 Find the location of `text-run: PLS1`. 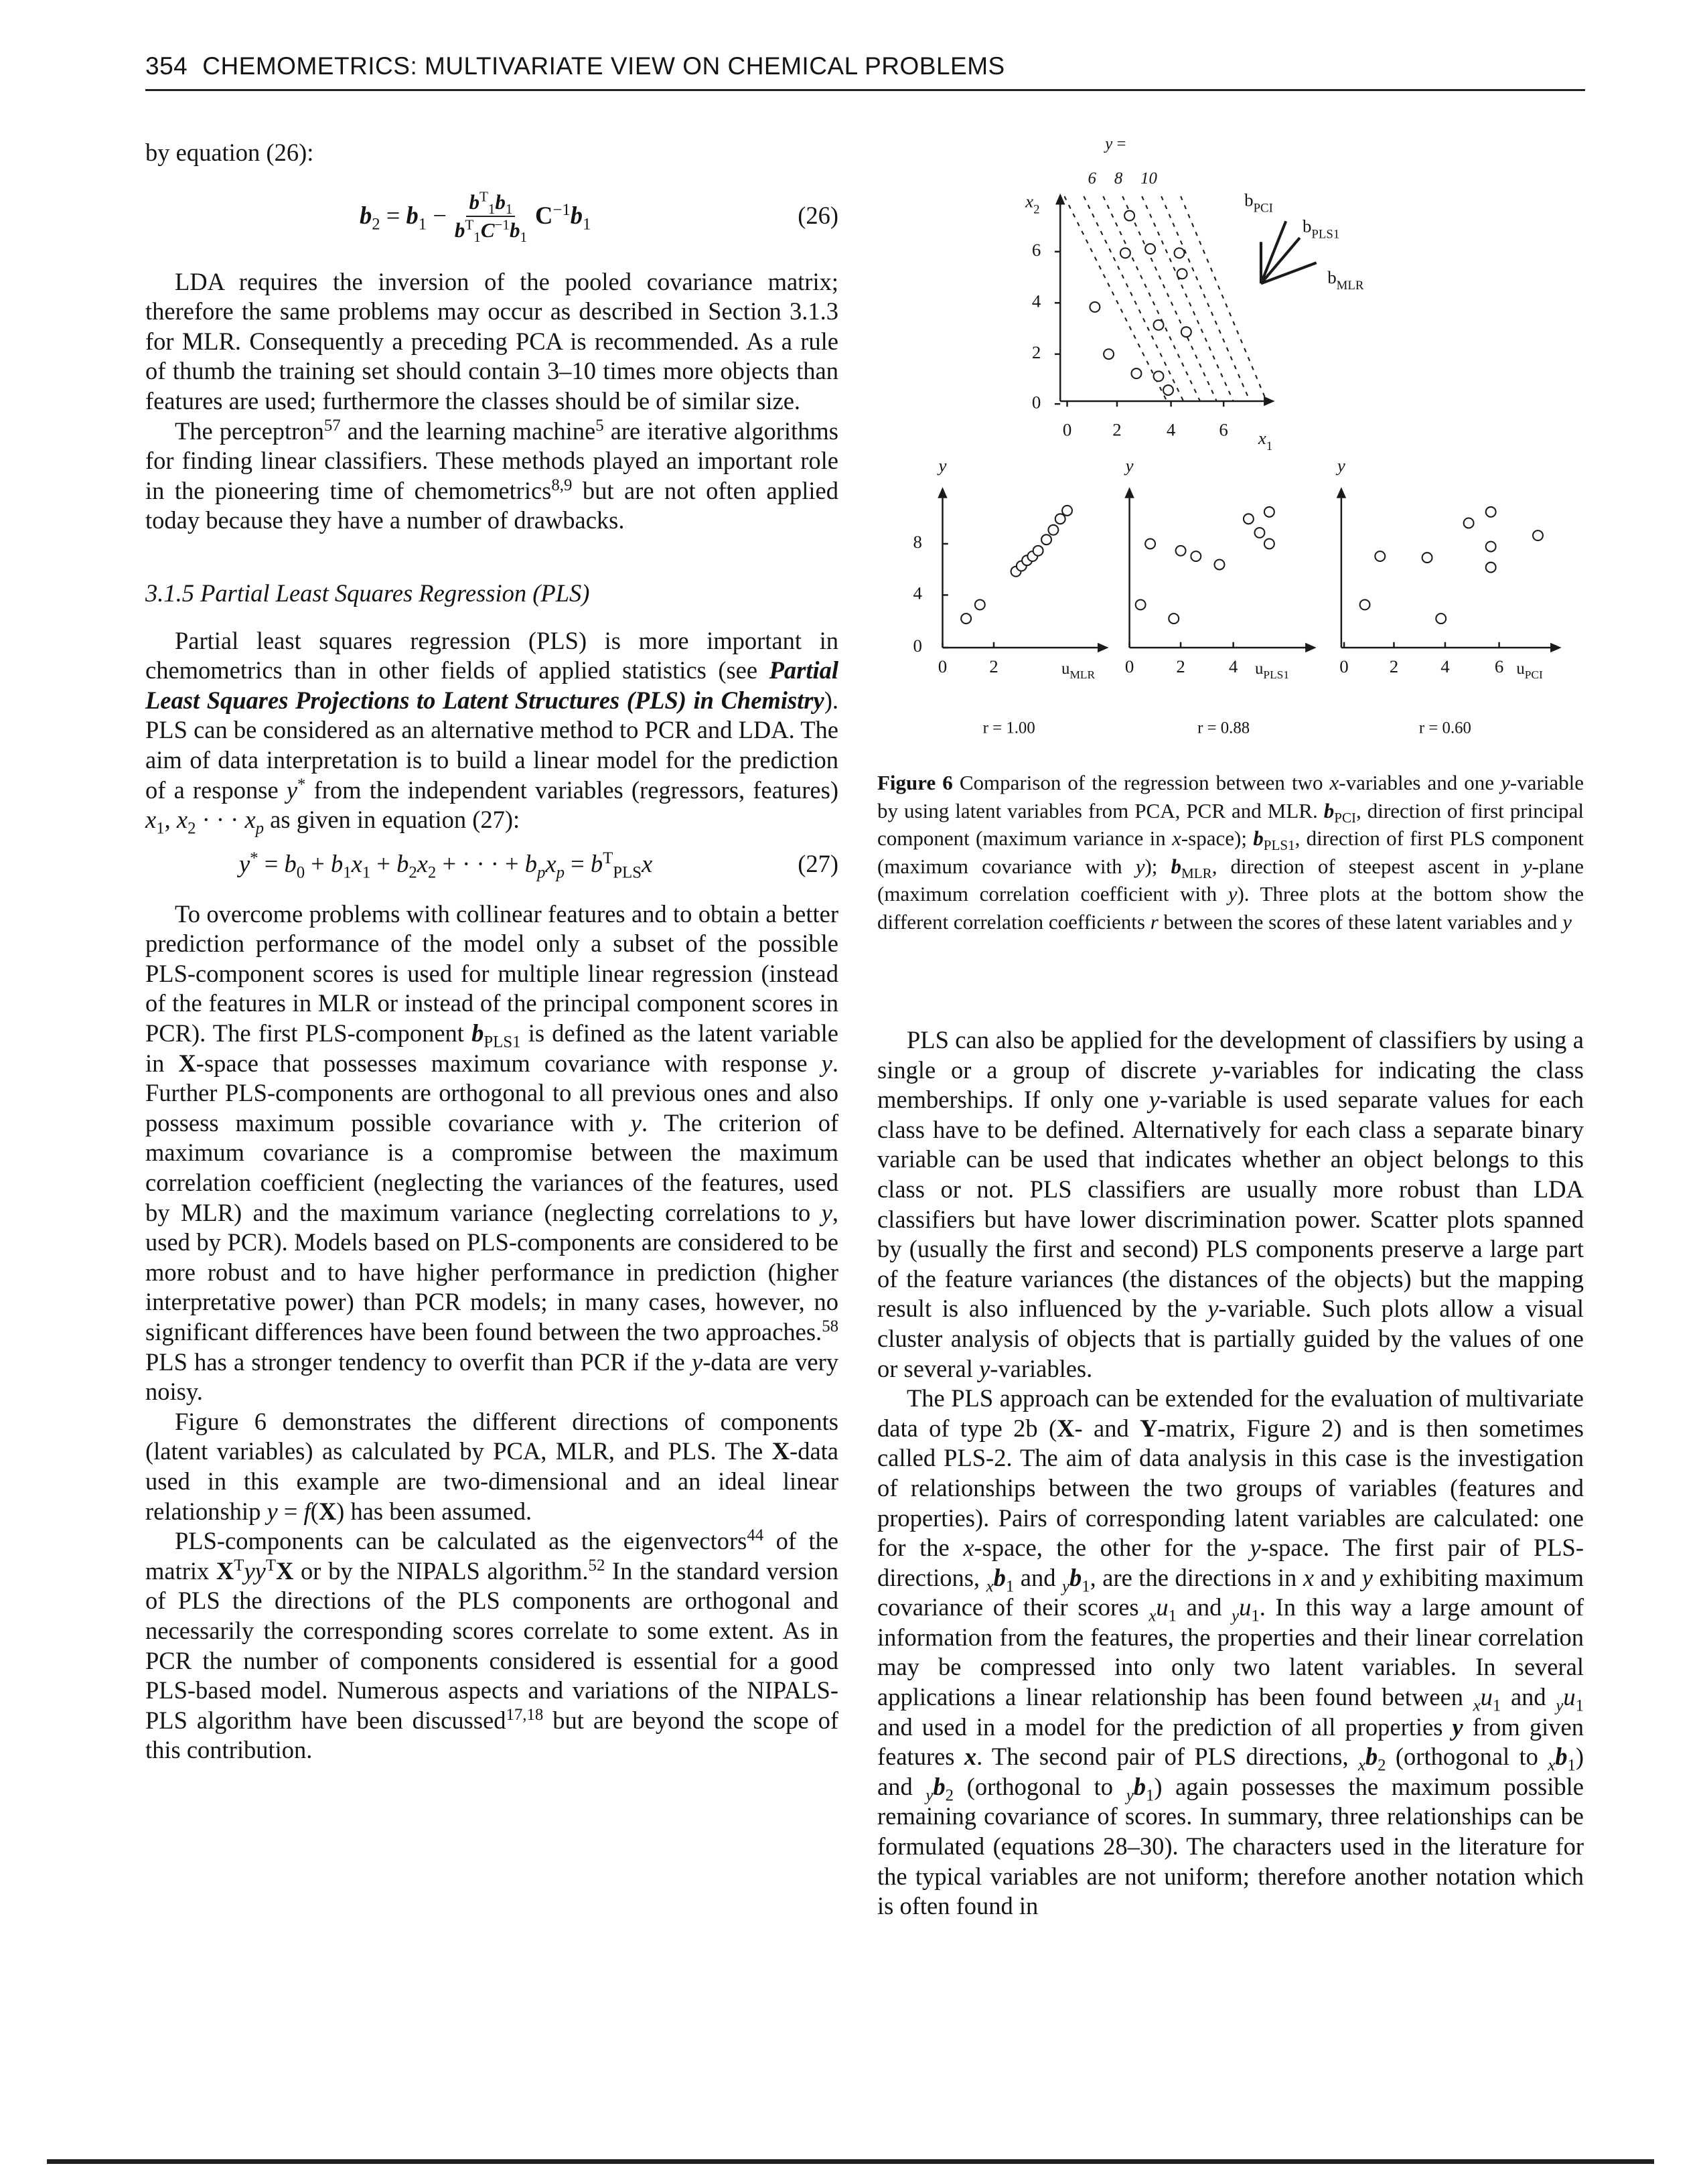

text-run: PLS1 is located at coordinates (1279, 845).